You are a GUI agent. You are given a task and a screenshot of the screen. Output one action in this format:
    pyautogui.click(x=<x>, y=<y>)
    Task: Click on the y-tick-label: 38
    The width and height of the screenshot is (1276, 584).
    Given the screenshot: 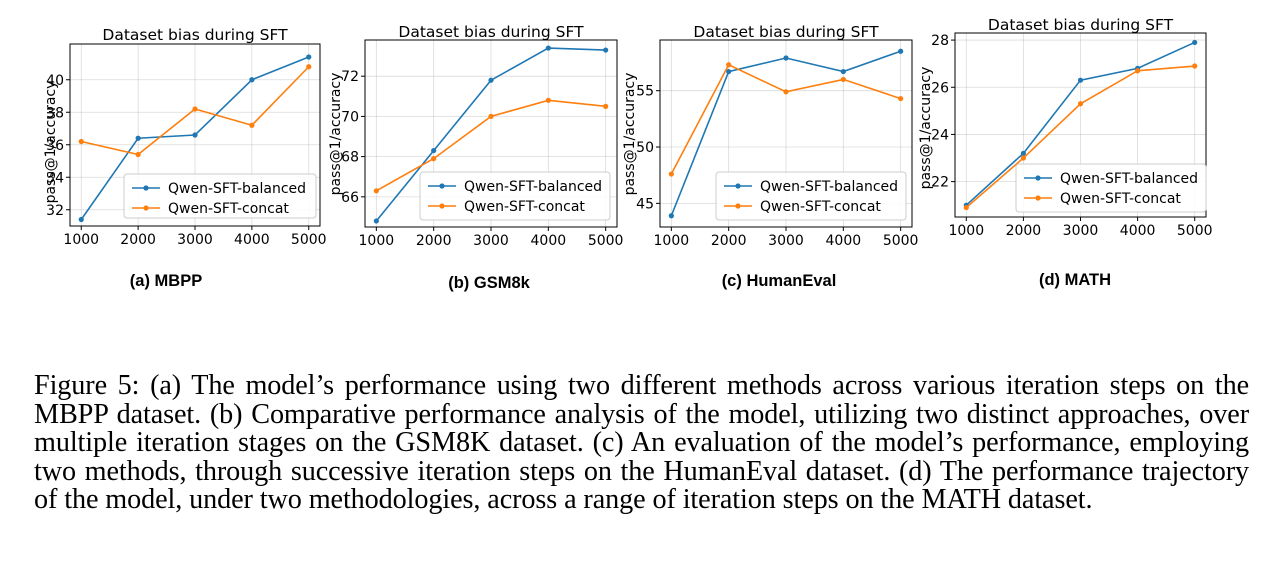 What is the action you would take?
    pyautogui.click(x=55, y=113)
    